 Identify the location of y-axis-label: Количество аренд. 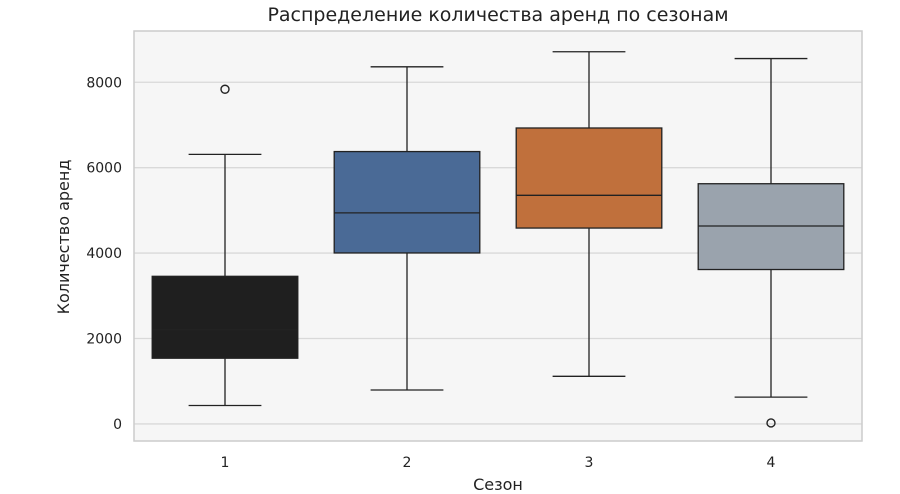
(63, 237).